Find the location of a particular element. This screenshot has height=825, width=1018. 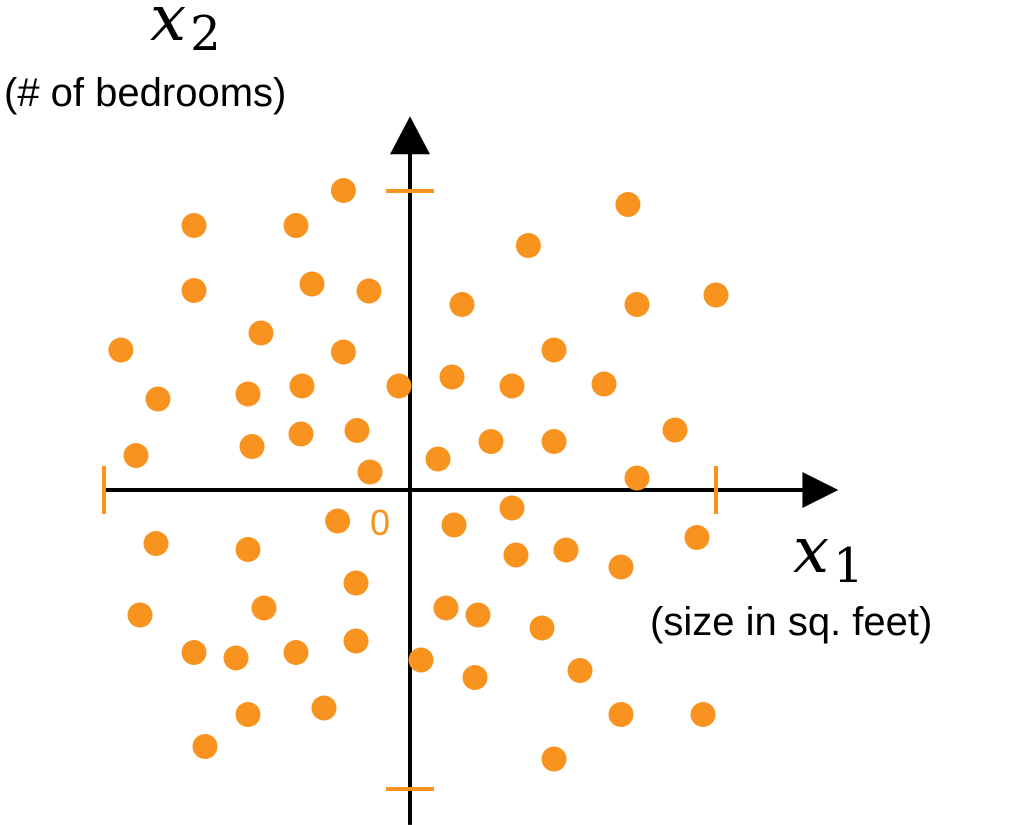

x2-axis-symbol: x is located at coordinates (168, 28).